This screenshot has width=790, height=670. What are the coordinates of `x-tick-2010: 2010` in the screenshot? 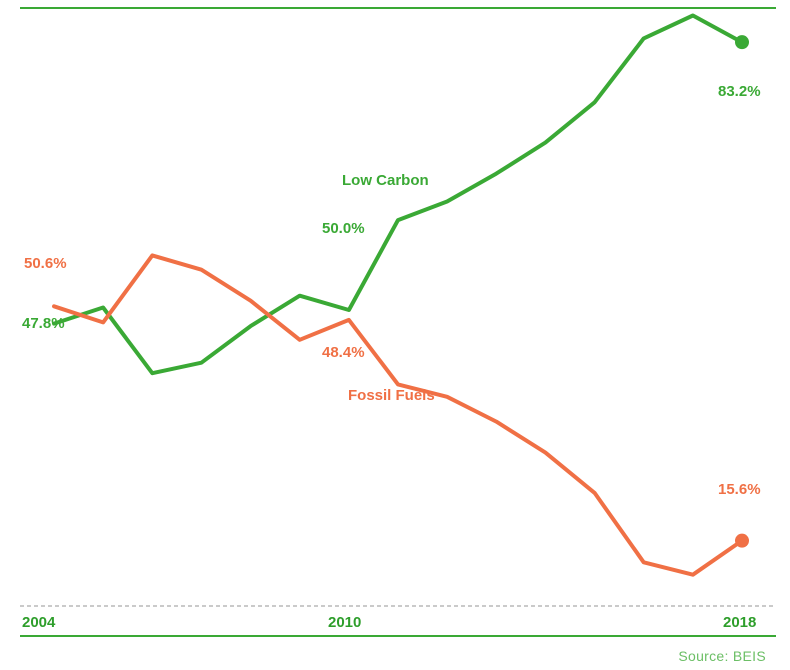 It's located at (344, 622).